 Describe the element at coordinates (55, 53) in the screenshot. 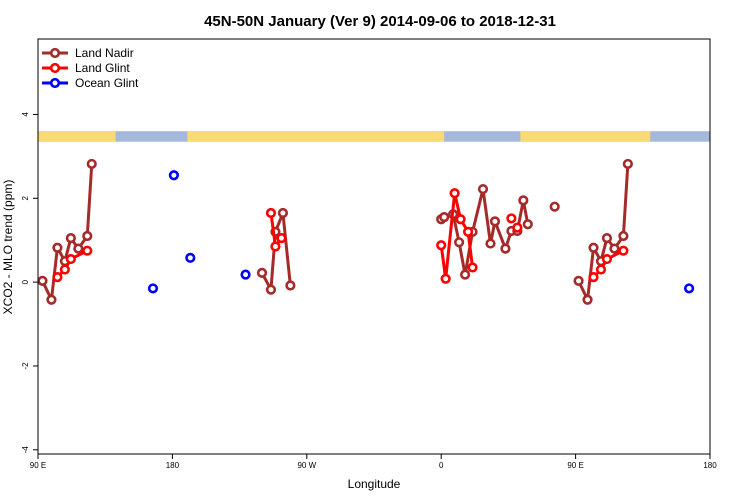

I see `legend-marker-land-nadir` at that location.